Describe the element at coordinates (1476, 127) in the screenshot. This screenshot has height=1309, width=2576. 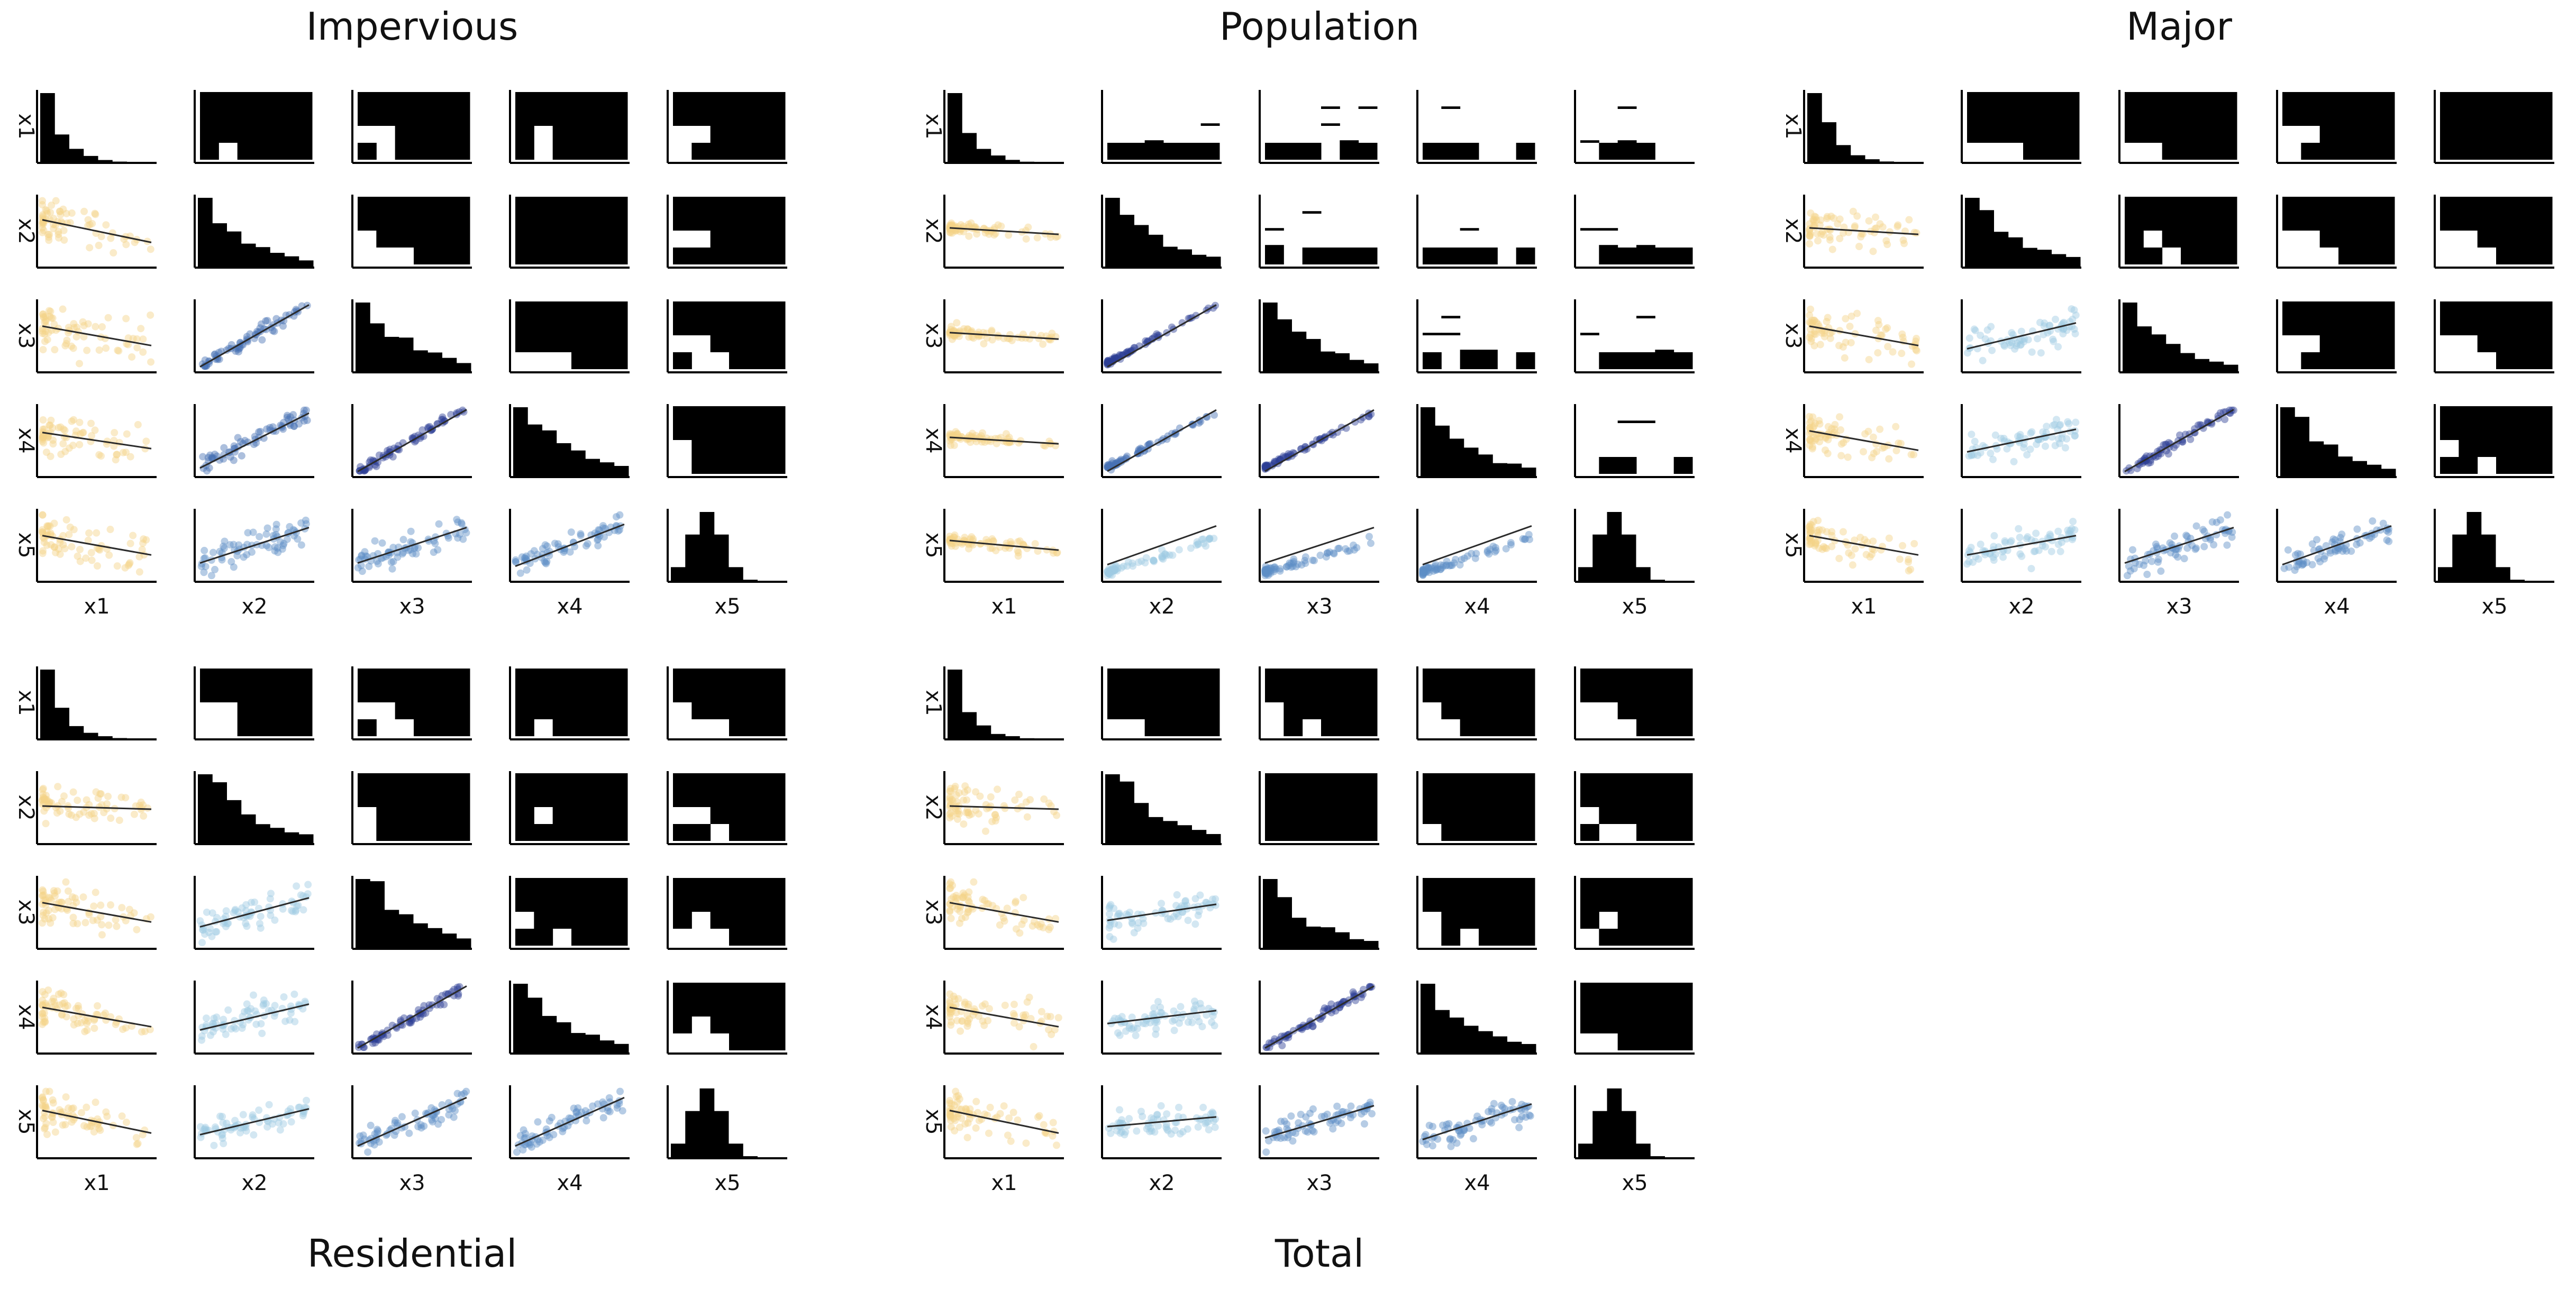
I see `subplot-x1-x4` at that location.